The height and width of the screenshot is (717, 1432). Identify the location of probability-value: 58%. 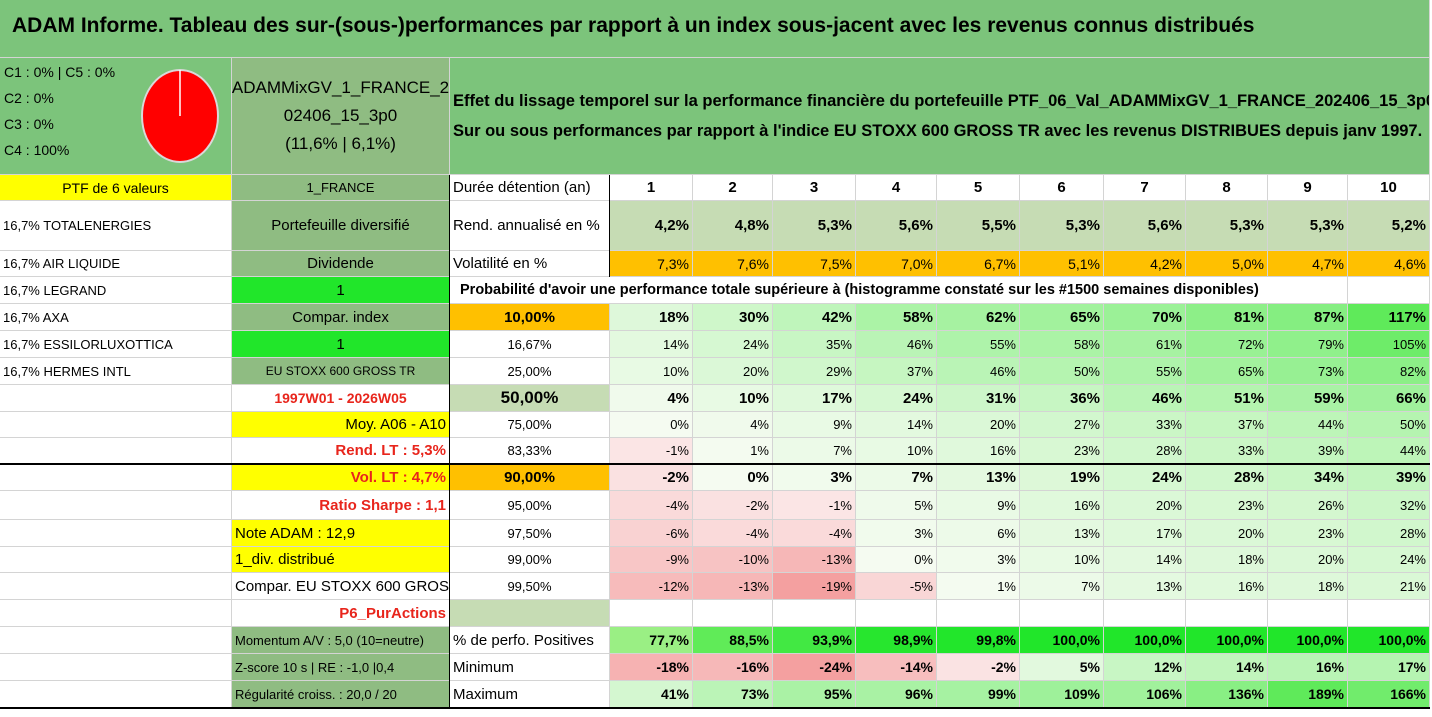
(896, 317).